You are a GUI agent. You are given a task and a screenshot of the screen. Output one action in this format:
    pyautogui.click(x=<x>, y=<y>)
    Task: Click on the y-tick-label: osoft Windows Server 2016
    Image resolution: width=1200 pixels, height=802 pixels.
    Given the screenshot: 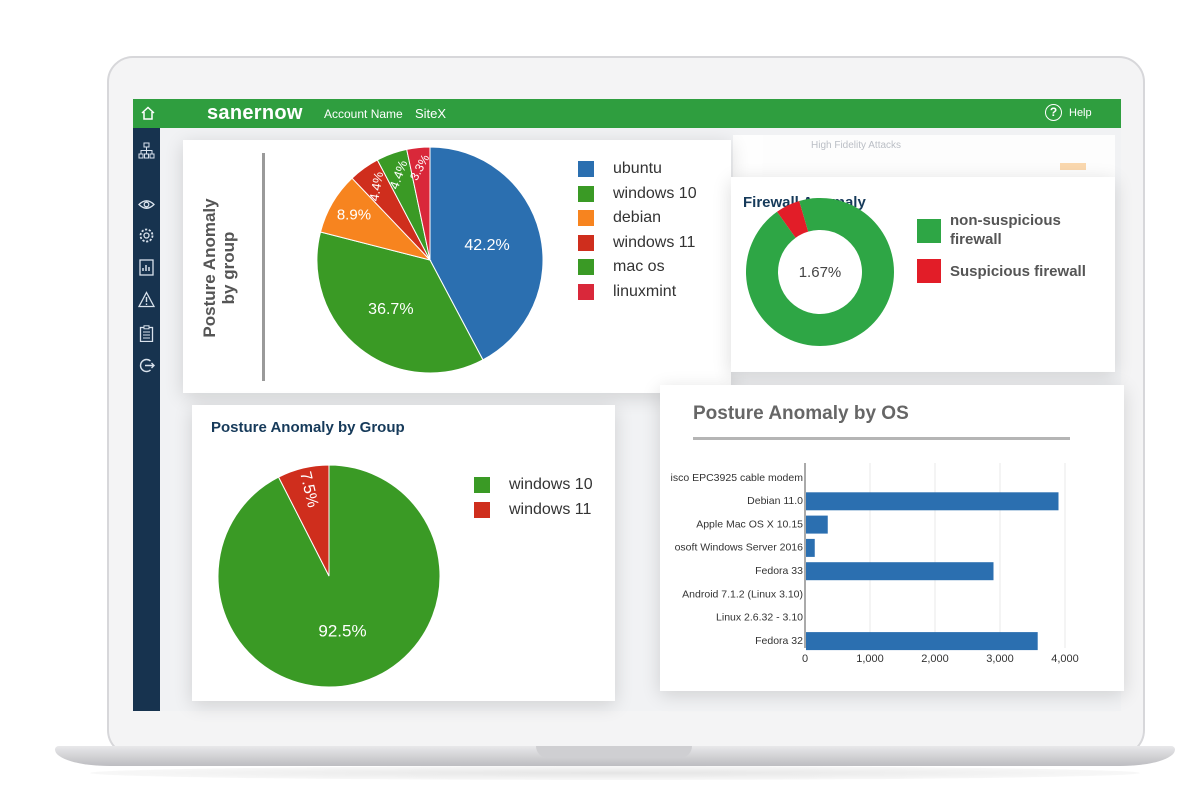 What is the action you would take?
    pyautogui.click(x=739, y=548)
    